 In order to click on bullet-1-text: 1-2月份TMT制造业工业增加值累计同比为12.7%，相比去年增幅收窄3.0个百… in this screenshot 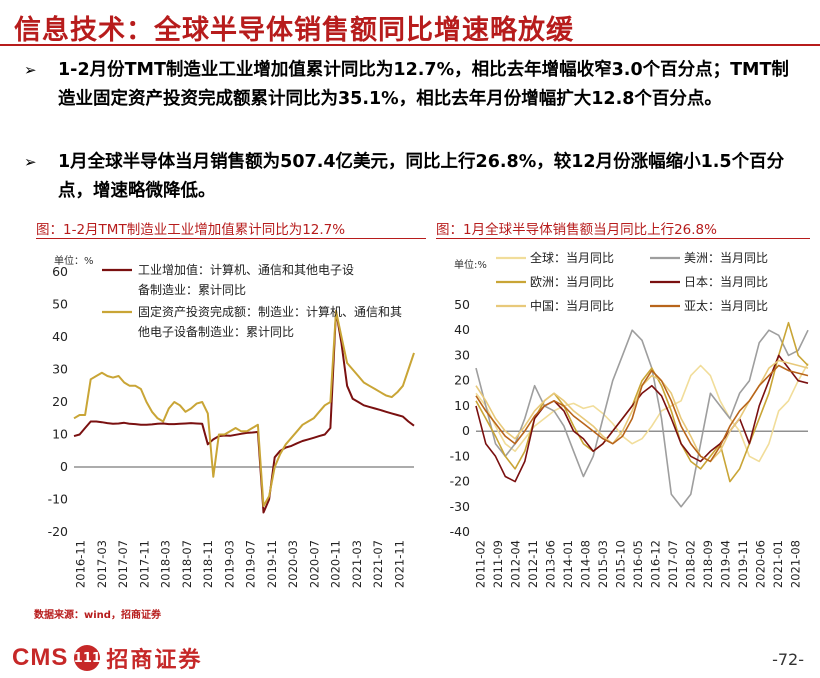, I will do `click(423, 84)`.